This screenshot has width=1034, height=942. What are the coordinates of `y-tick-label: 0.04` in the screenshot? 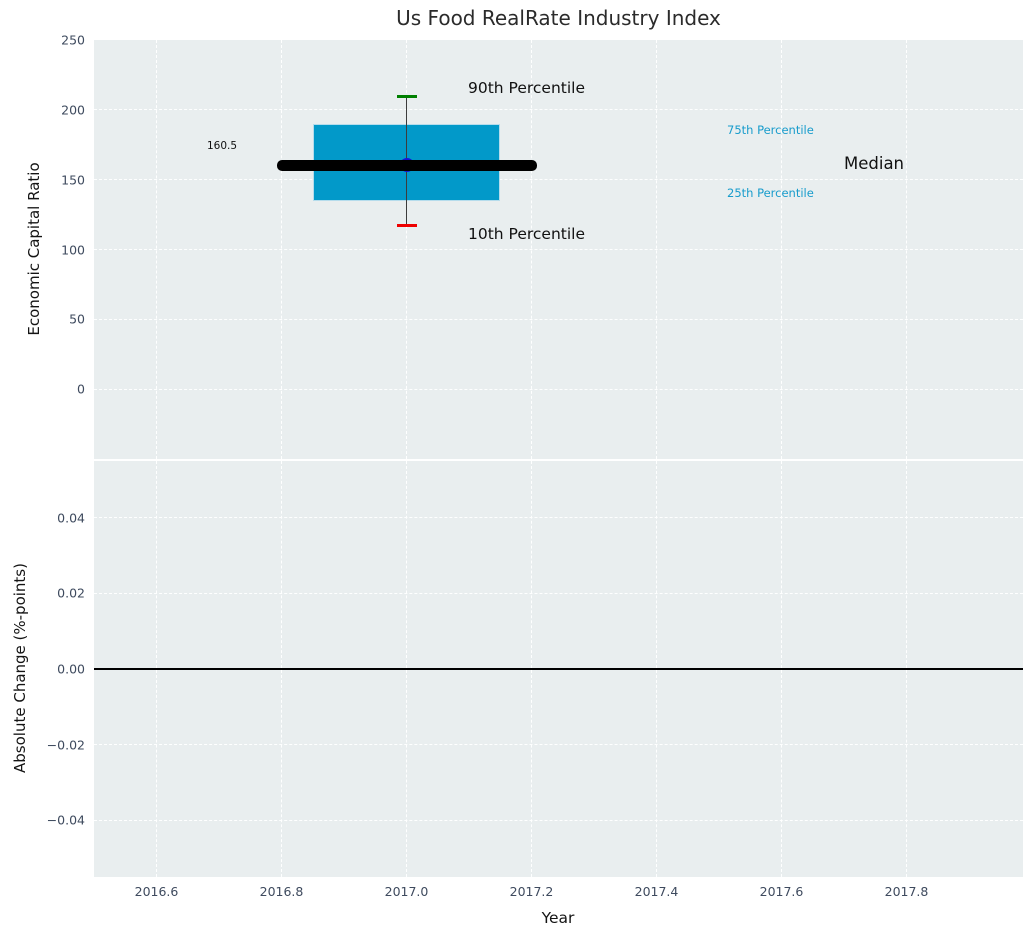 It's located at (71, 518).